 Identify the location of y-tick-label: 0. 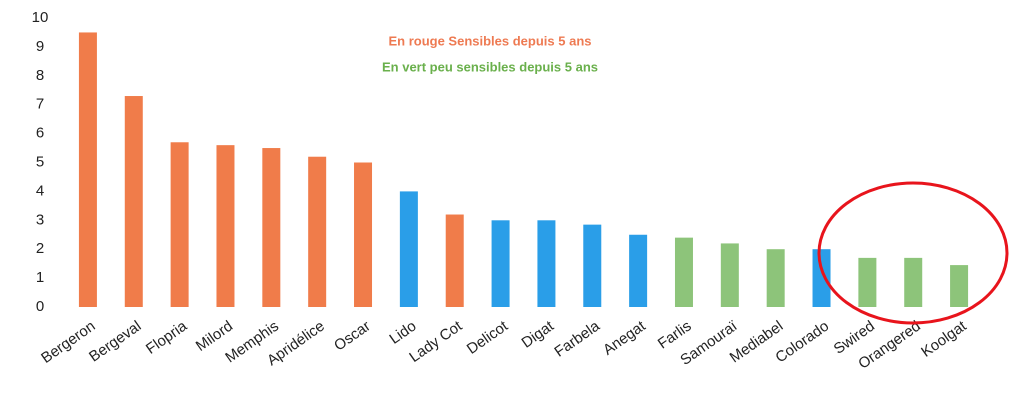
(40, 306).